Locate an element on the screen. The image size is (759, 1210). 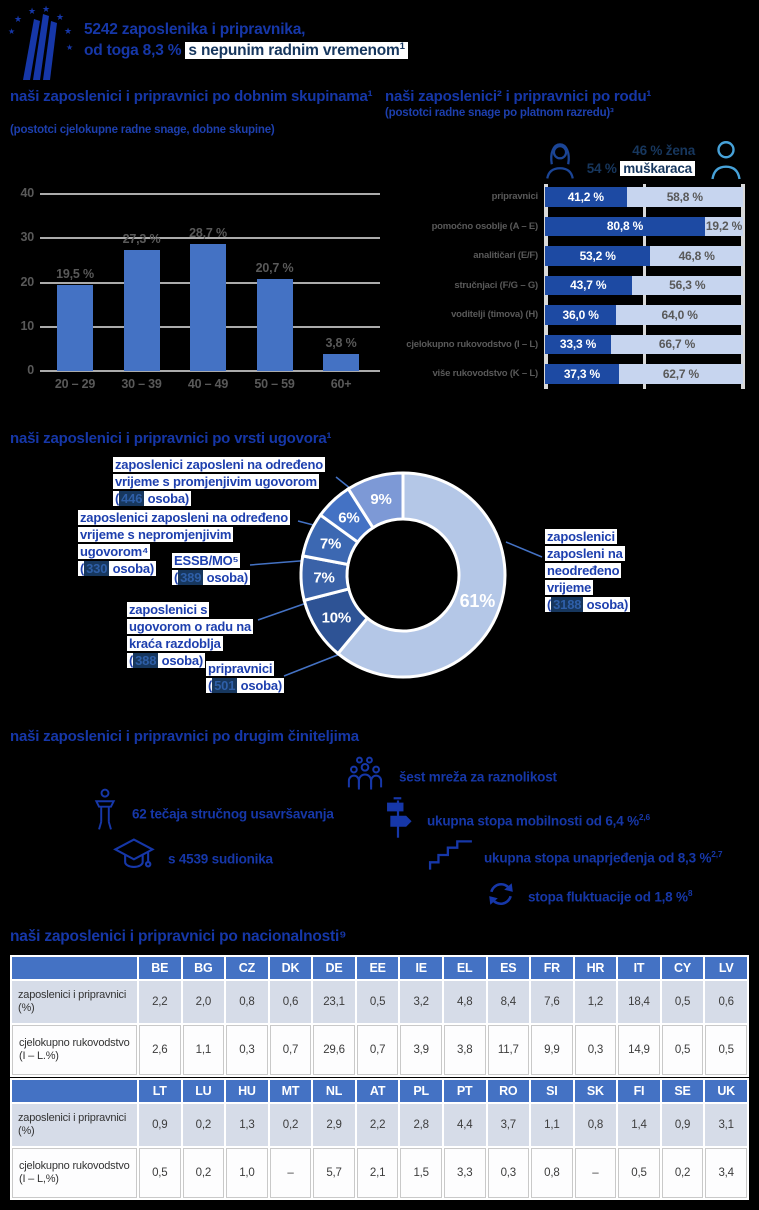
factor-participants: s 4539 sudionika is located at coordinates (192, 858).